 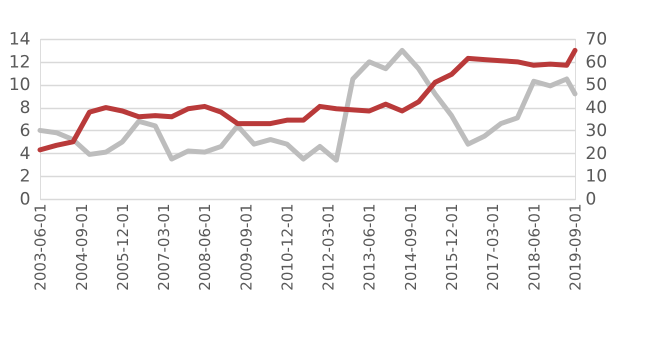 I want to click on x-tick-label: 2015-12-01, so click(x=452, y=247).